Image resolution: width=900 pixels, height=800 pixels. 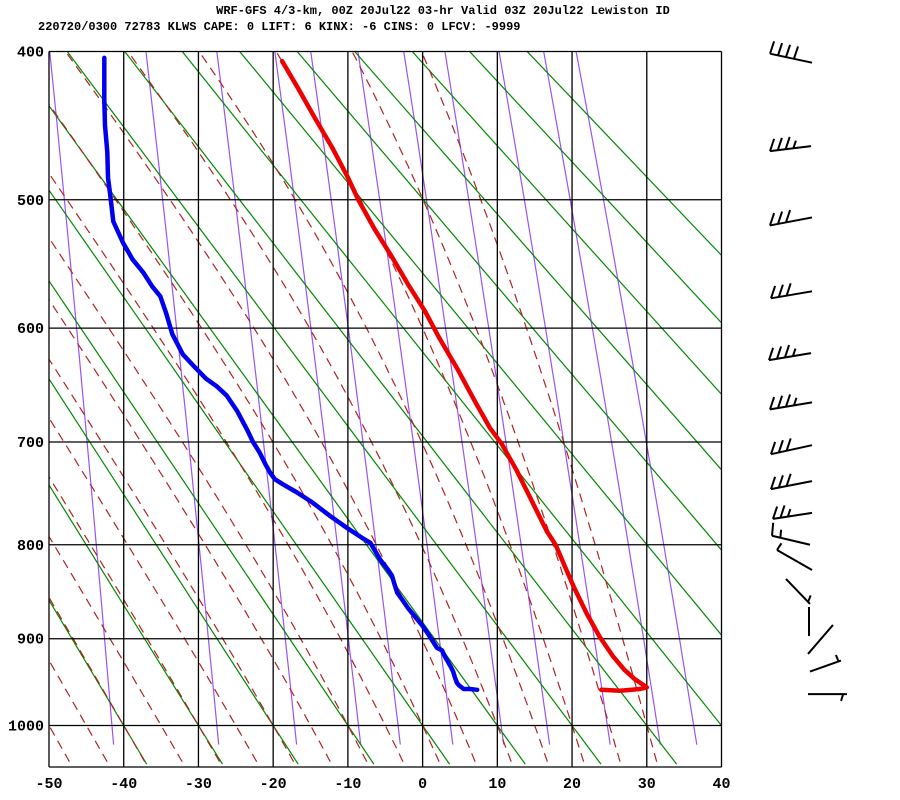 I want to click on temperature-axis-label: -10, so click(x=347, y=784).